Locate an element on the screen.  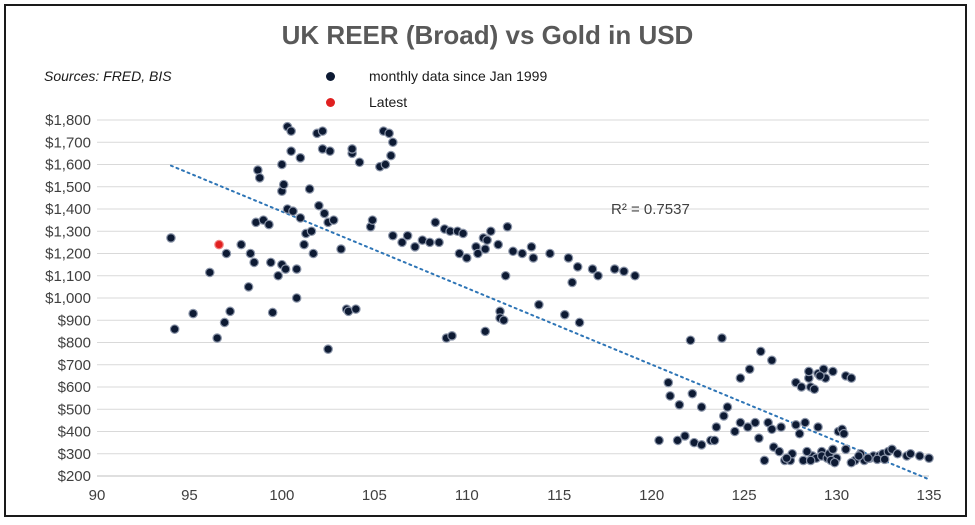
y-tick-label: $500 is located at coordinates (74, 409).